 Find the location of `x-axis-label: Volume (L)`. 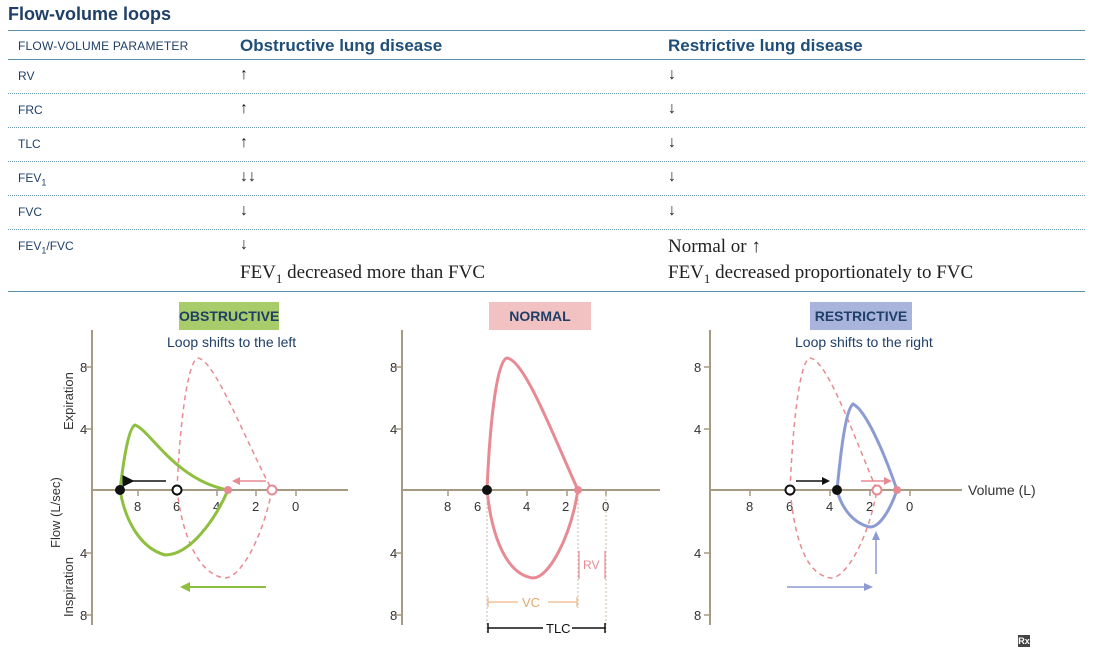

x-axis-label: Volume (L) is located at coordinates (1002, 490).